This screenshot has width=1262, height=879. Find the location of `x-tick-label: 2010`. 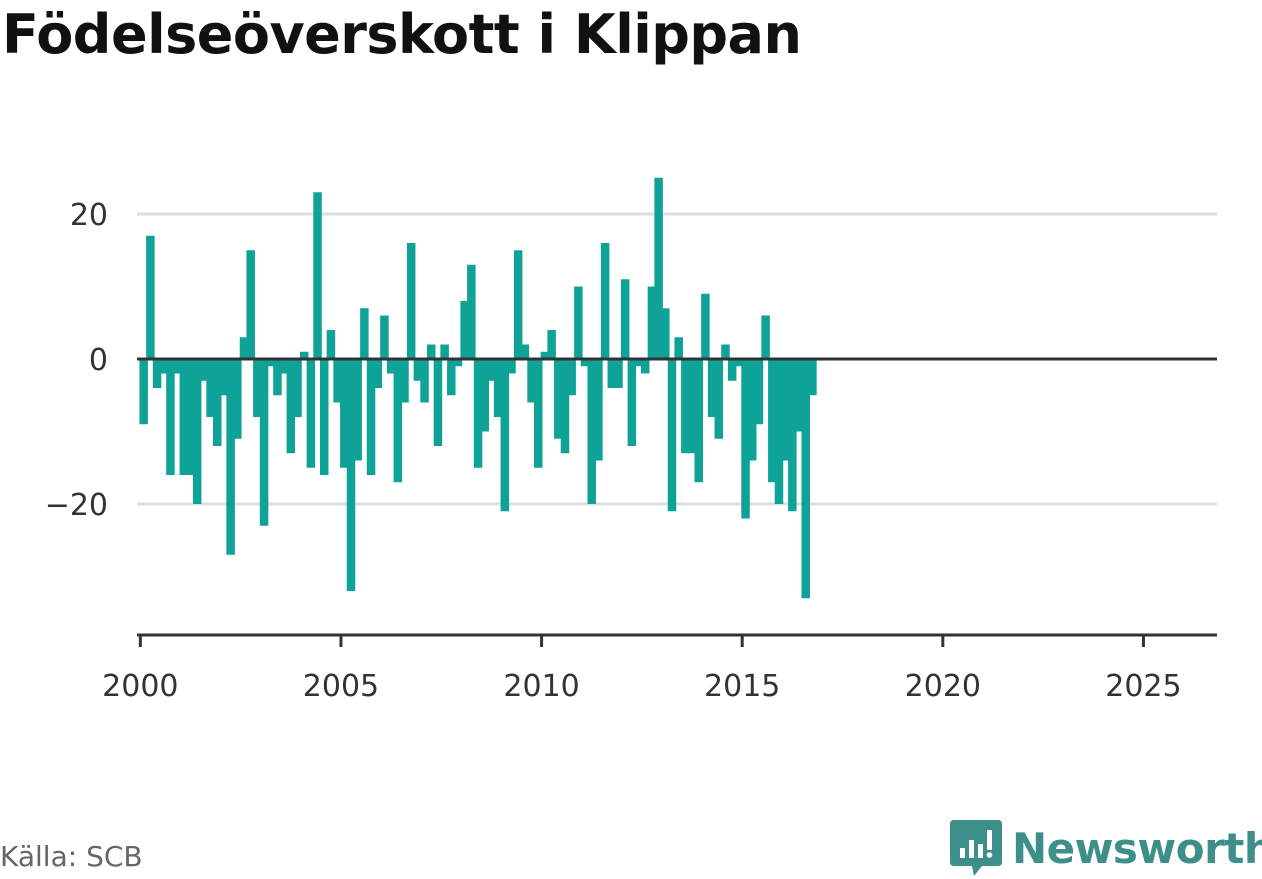

x-tick-label: 2010 is located at coordinates (541, 686).